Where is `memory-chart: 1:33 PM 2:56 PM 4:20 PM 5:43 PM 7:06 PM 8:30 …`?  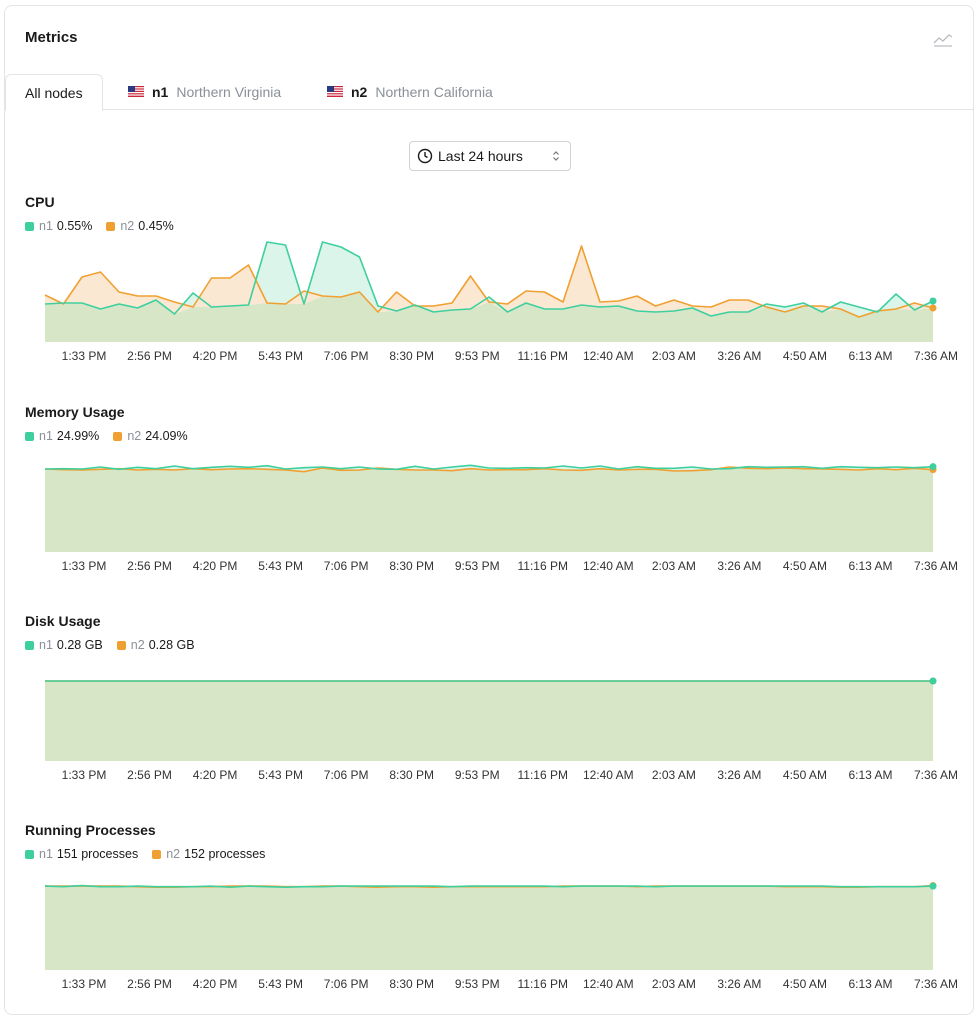 memory-chart: 1:33 PM 2:56 PM 4:20 PM 5:43 PM 7:06 PM 8:30 … is located at coordinates (501, 518).